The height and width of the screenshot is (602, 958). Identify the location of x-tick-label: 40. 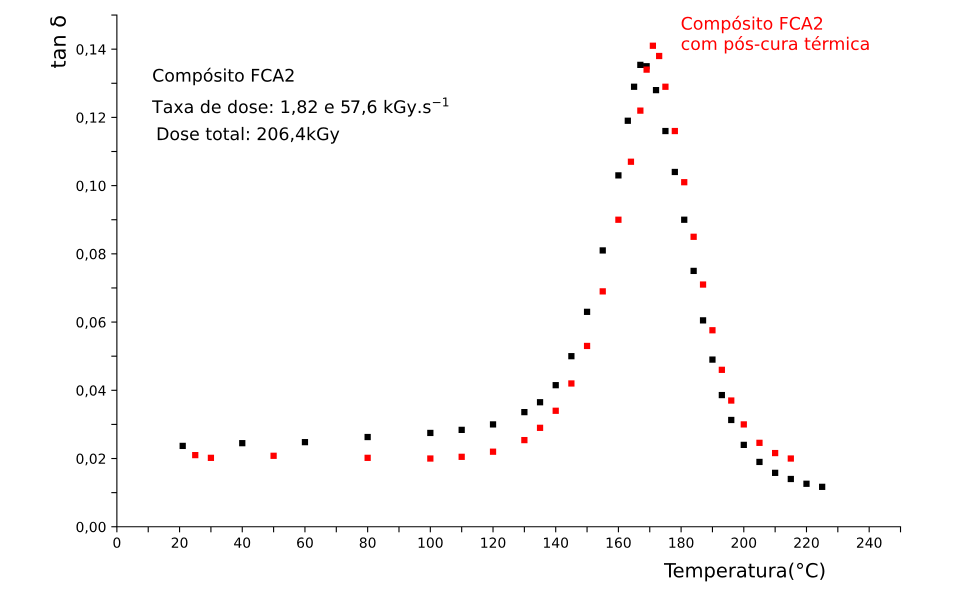
(242, 542).